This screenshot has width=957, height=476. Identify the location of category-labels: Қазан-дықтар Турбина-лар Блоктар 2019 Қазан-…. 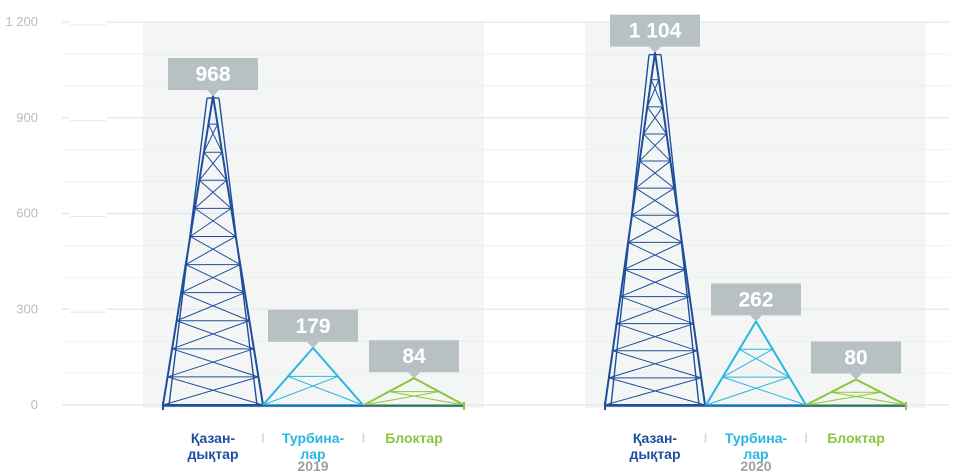
(535, 452).